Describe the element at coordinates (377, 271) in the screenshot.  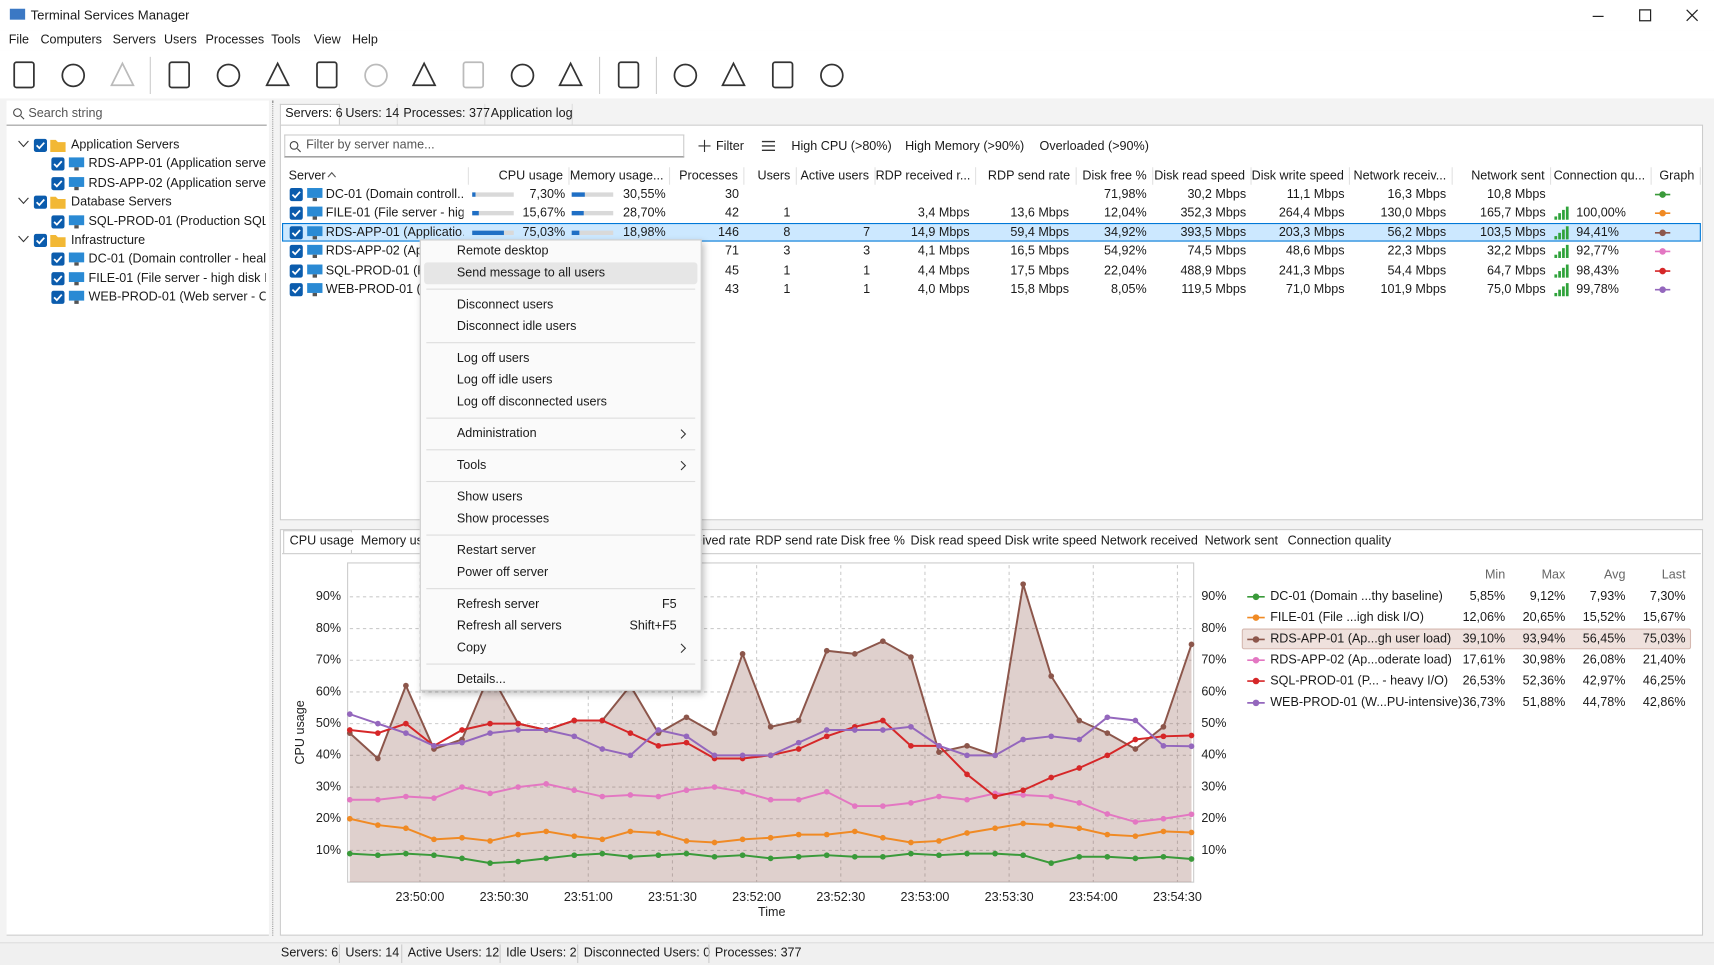
I see `server-name: SQL-PROD-01 (Pr` at that location.